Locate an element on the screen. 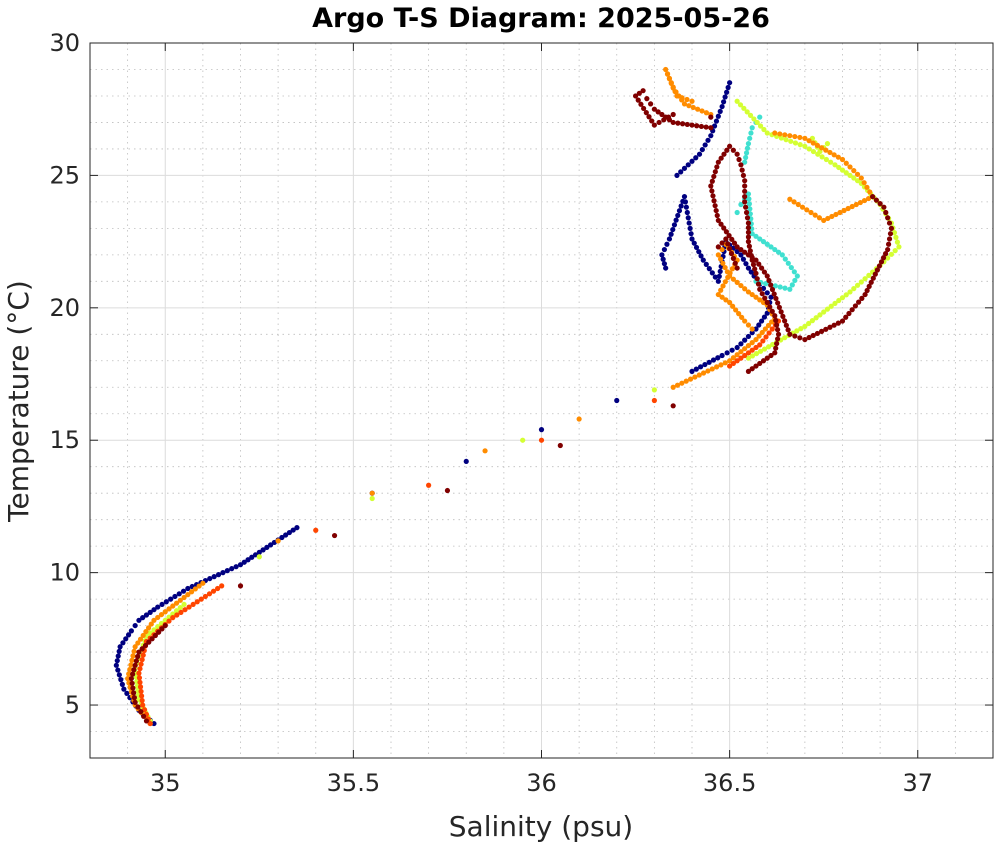  x-tick-label: 35.5 is located at coordinates (353, 783).